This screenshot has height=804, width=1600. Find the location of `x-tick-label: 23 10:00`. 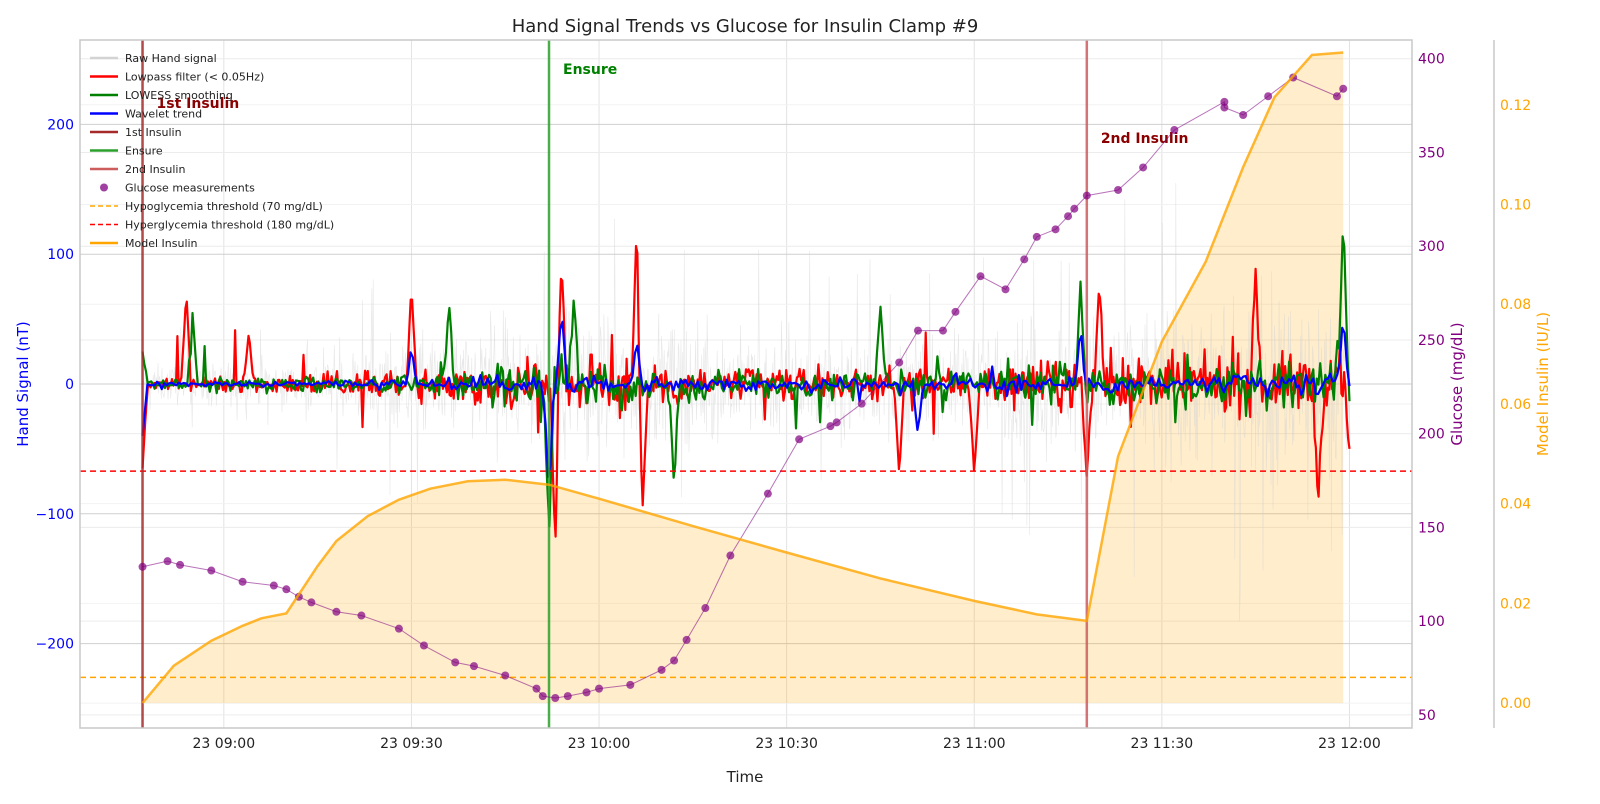

x-tick-label: 23 10:00 is located at coordinates (599, 744).